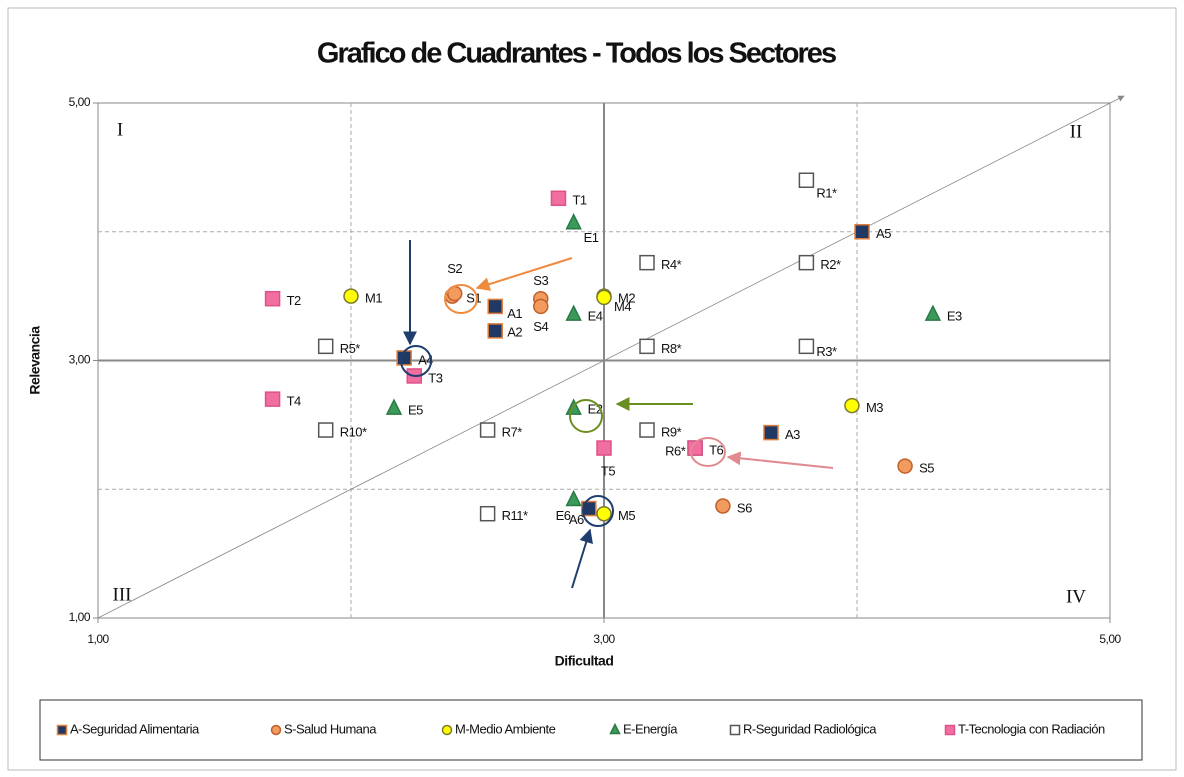 The image size is (1184, 777). I want to click on point-label: M5, so click(626, 515).